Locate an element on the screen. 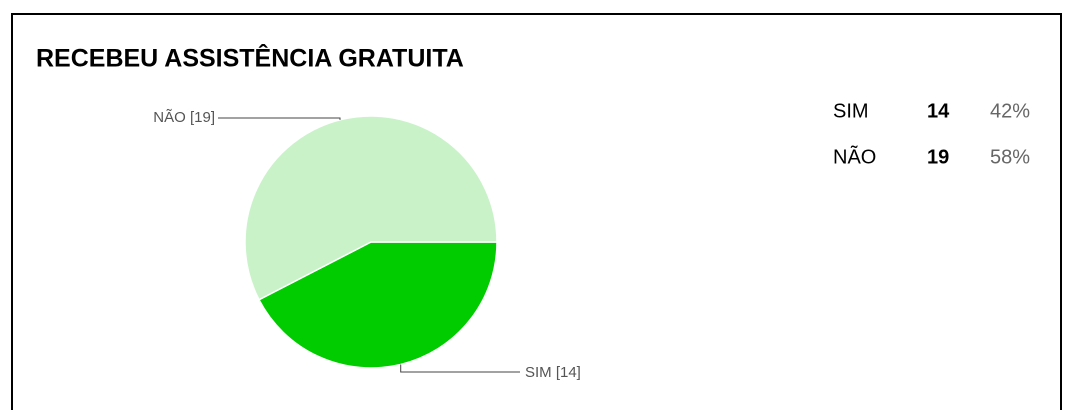 The width and height of the screenshot is (1065, 410). legend-percent: 42% is located at coordinates (1010, 111).